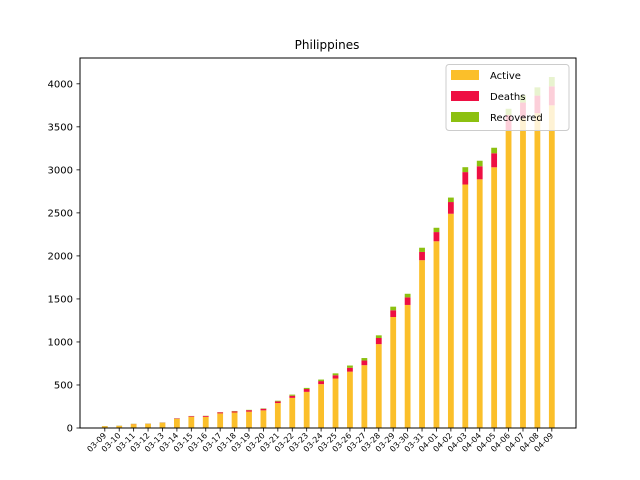 The height and width of the screenshot is (480, 640). Describe the element at coordinates (63, 385) in the screenshot. I see `y-tick-label: 500` at that location.